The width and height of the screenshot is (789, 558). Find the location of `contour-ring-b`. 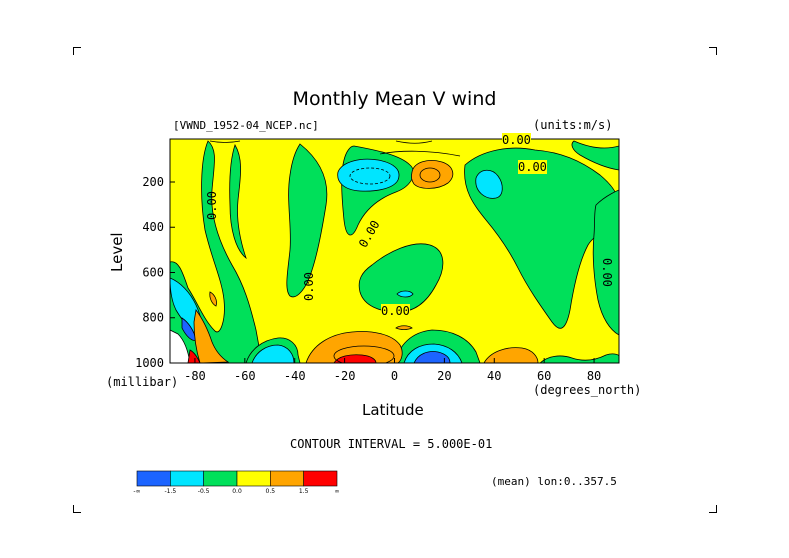

contour-ring-b is located at coordinates (430, 175).